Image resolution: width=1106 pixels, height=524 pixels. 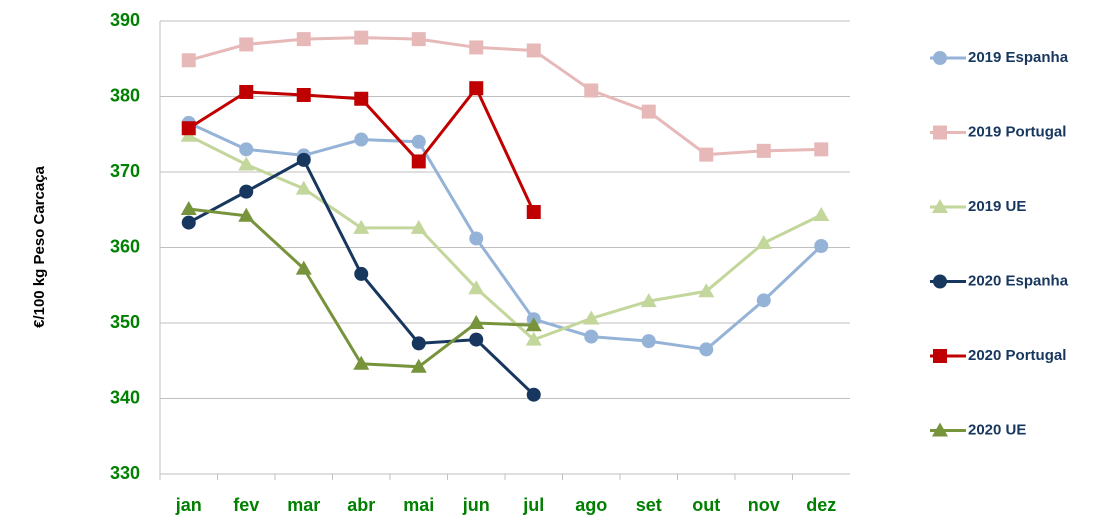 What do you see at coordinates (125, 473) in the screenshot?
I see `y-tick-label: 330` at bounding box center [125, 473].